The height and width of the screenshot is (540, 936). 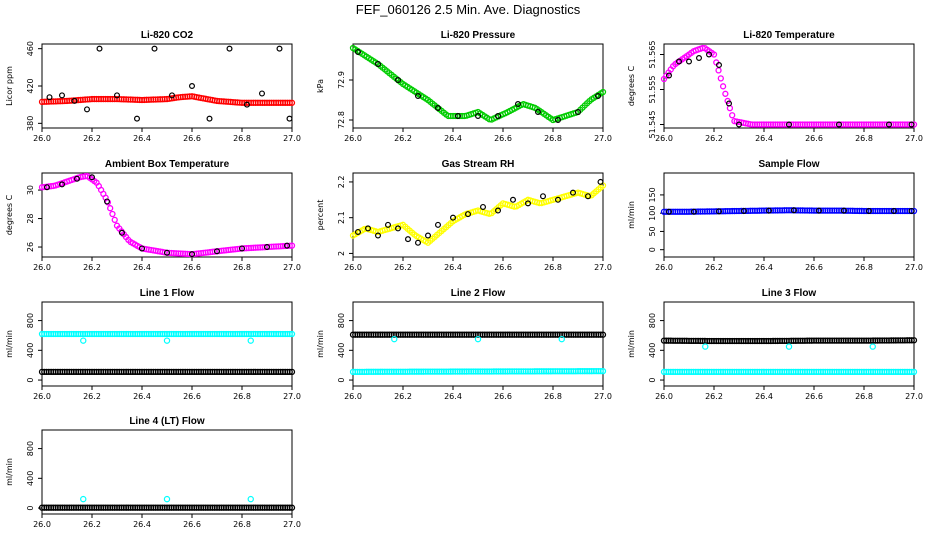 What do you see at coordinates (789, 293) in the screenshot?
I see `chart-title: Line 3 Flow` at bounding box center [789, 293].